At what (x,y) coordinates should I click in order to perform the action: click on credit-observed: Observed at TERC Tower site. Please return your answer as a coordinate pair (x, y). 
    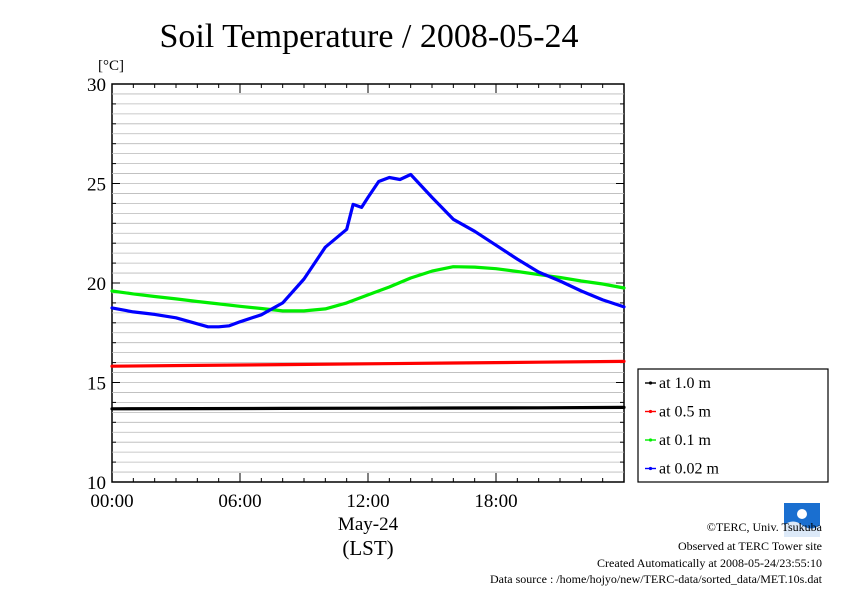
    Looking at the image, I should click on (750, 546).